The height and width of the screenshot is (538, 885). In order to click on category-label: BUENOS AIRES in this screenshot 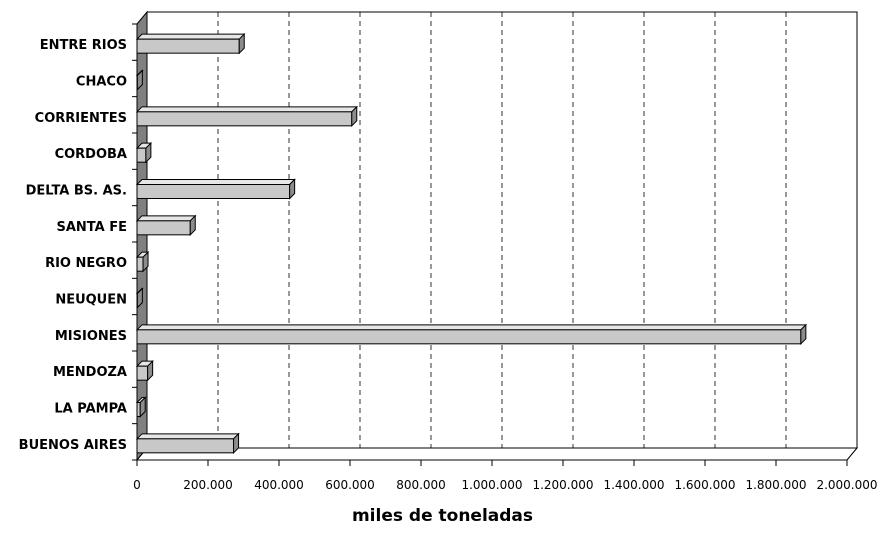, I will do `click(73, 445)`.